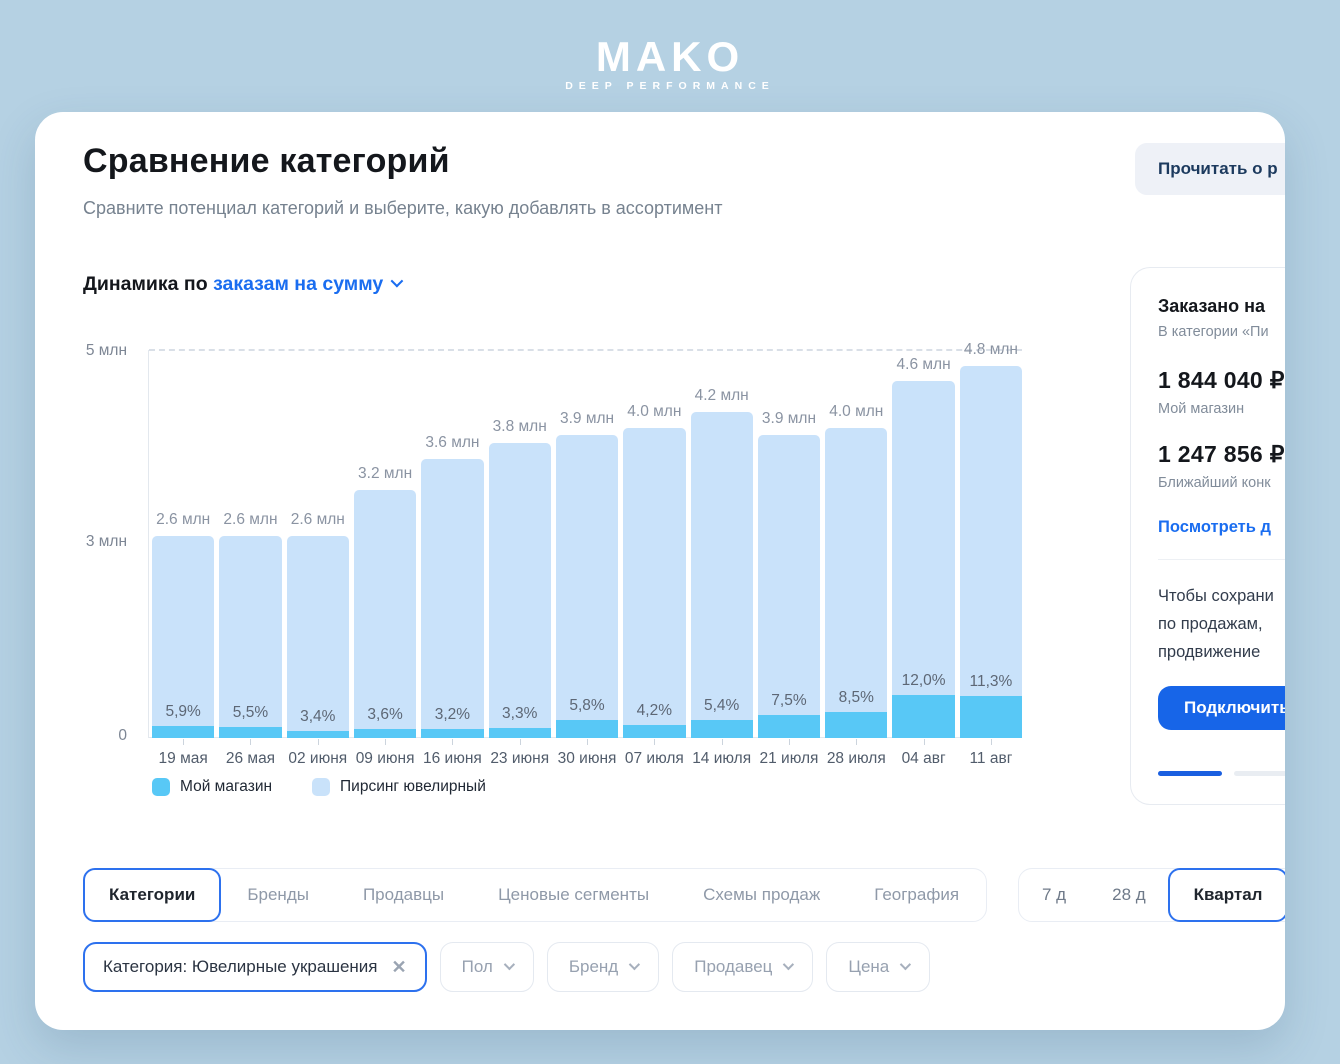 This screenshot has height=1064, width=1340. Describe the element at coordinates (762, 894) in the screenshot. I see `tab-item: Схемы продаж` at that location.